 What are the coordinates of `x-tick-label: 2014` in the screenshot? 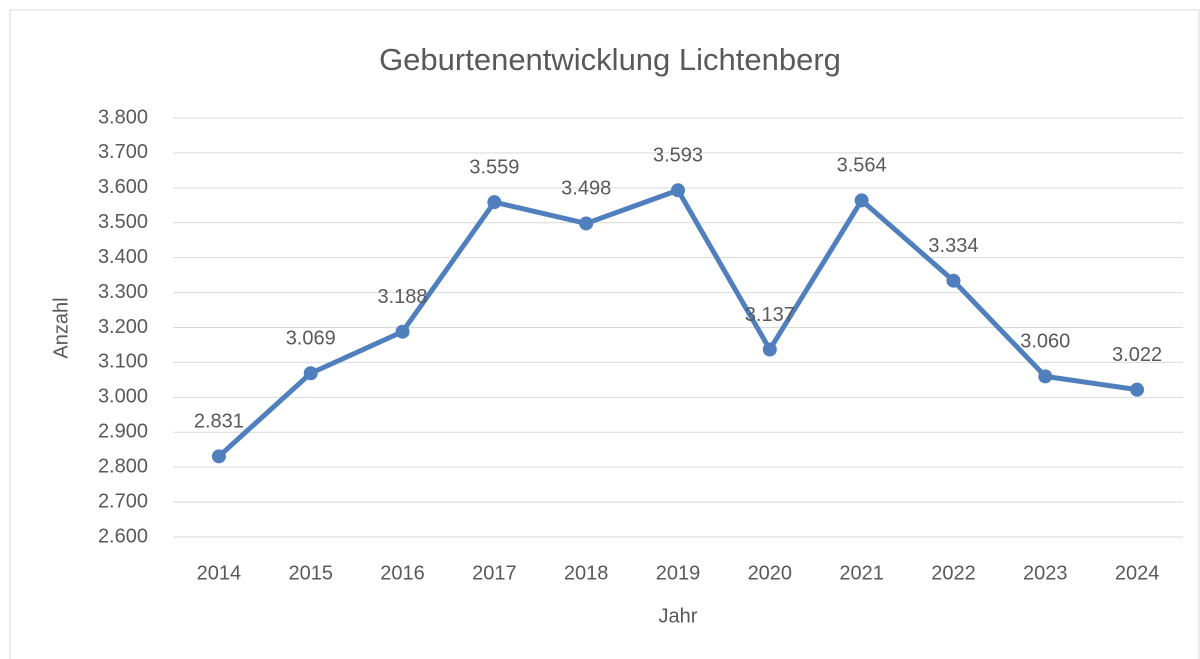 It's located at (219, 573).